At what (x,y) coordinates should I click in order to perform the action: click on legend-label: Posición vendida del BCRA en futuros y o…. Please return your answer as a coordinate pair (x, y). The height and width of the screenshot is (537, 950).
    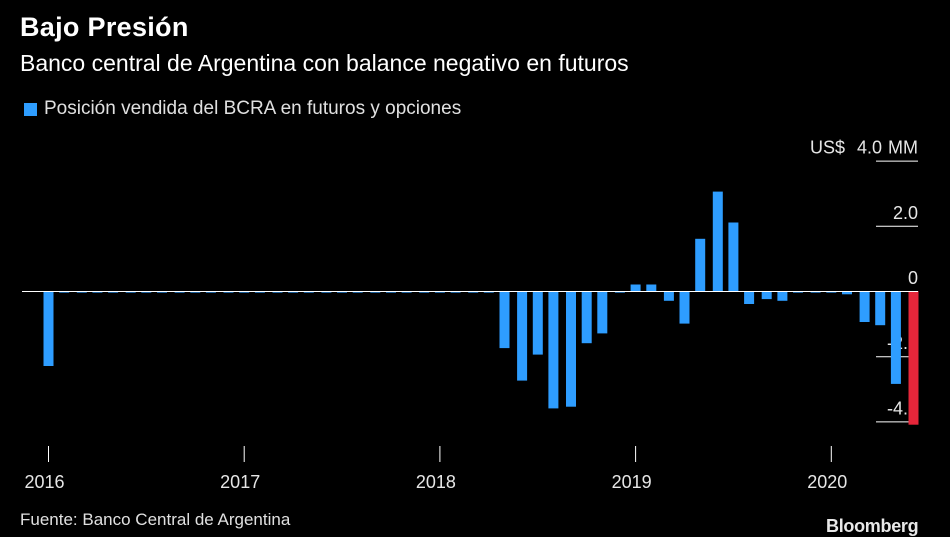
    Looking at the image, I should click on (253, 108).